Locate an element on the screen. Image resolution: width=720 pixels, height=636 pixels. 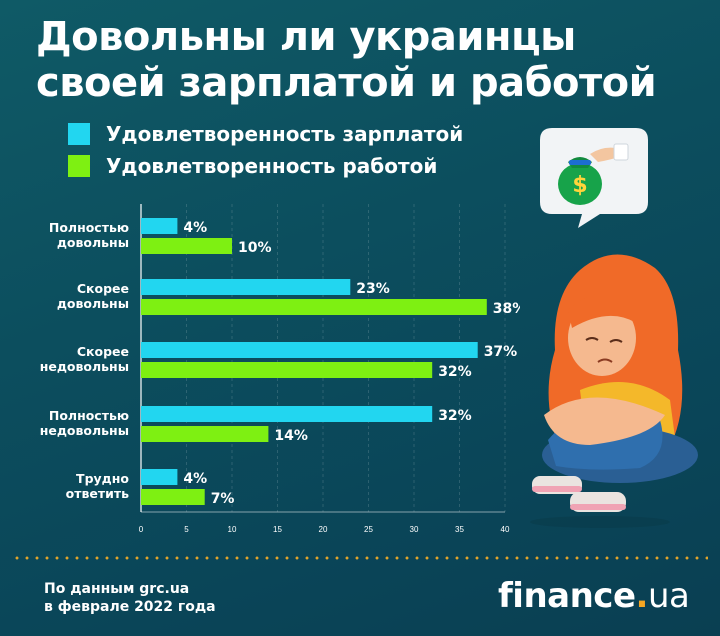
x-tick-label: 25 is located at coordinates (368, 529).